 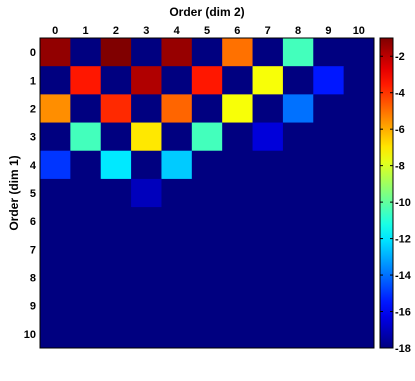 I want to click on colorbar-tick-label: -18, so click(x=403, y=349).